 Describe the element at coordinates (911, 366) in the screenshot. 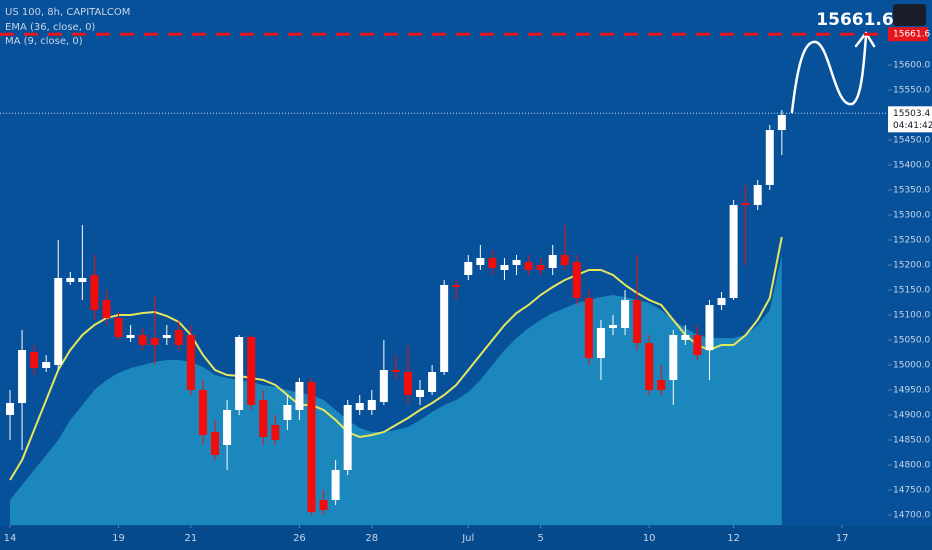

I see `y-tick-label: 15000.0` at that location.